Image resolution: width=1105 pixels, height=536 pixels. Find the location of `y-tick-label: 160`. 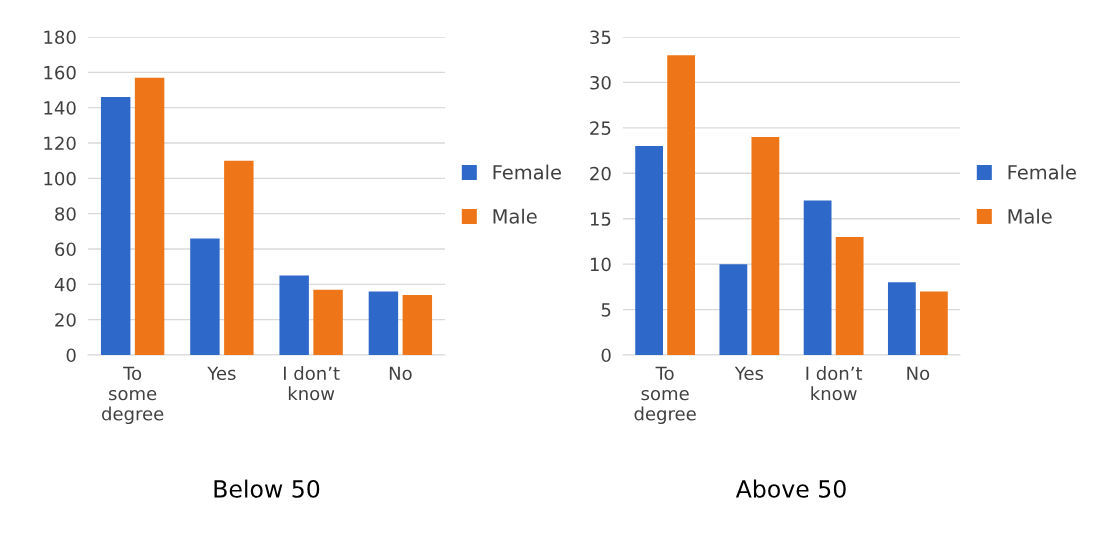

y-tick-label: 160 is located at coordinates (60, 72).